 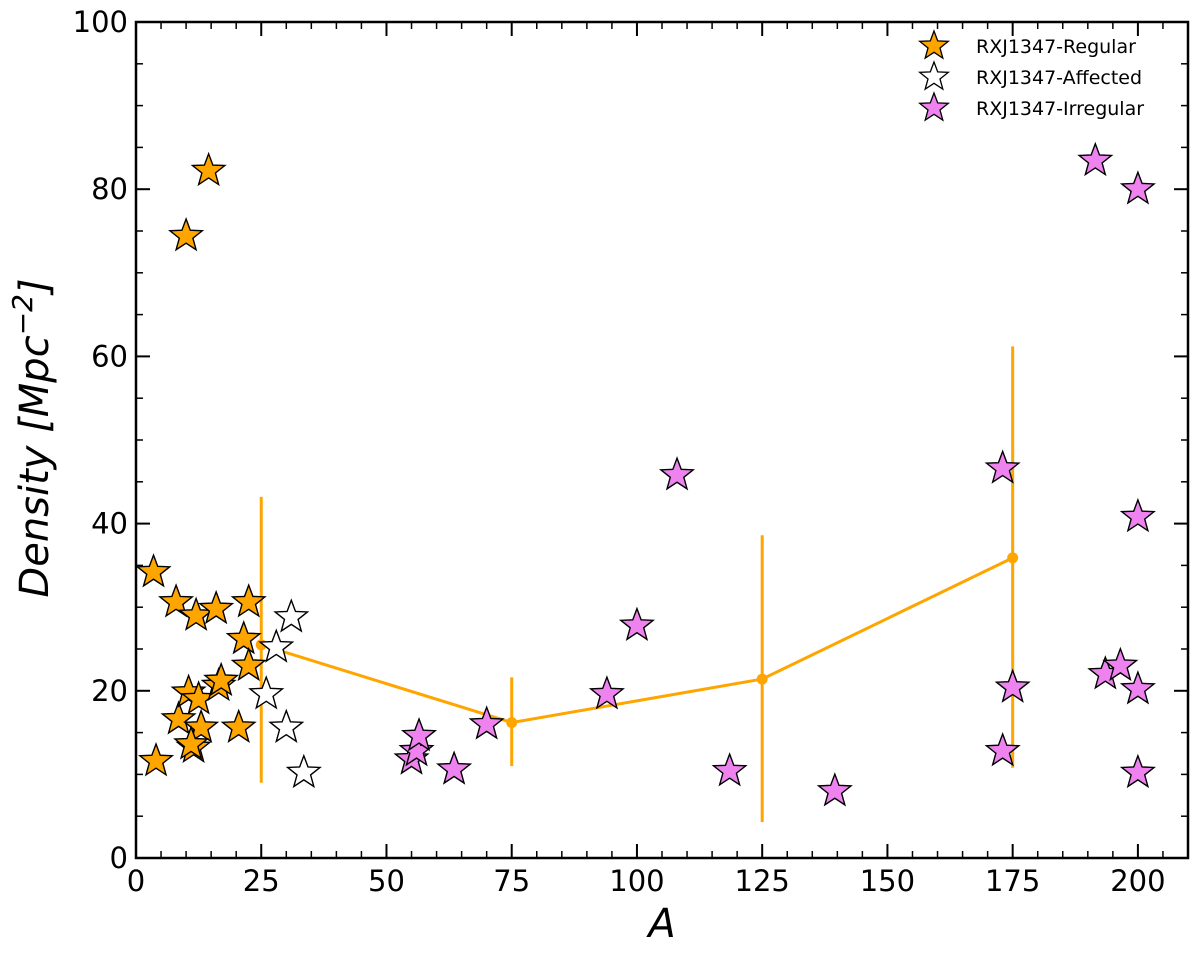 What do you see at coordinates (1059, 78) in the screenshot?
I see `legend-label: RXJ1347-Affected` at bounding box center [1059, 78].